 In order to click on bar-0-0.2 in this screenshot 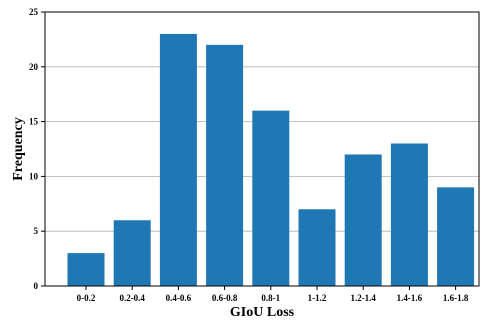, I will do `click(86, 269)`.